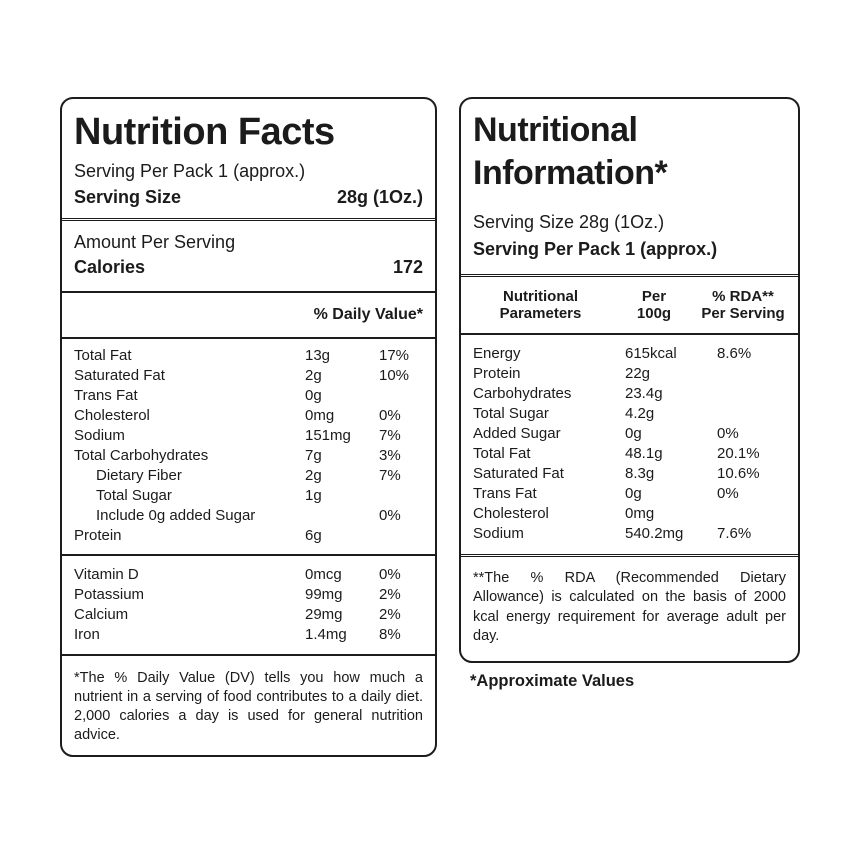 The height and width of the screenshot is (854, 854). What do you see at coordinates (313, 535) in the screenshot?
I see `nutrient-amount: 6g` at bounding box center [313, 535].